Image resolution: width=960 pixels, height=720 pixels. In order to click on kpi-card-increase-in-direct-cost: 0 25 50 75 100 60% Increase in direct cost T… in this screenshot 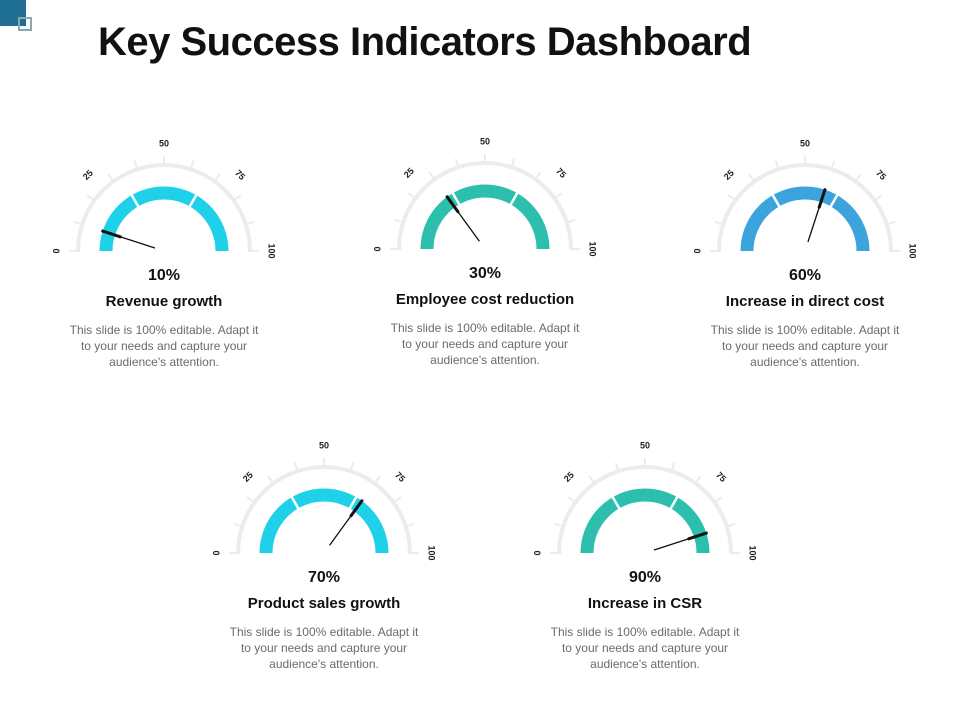, I will do `click(805, 254)`.